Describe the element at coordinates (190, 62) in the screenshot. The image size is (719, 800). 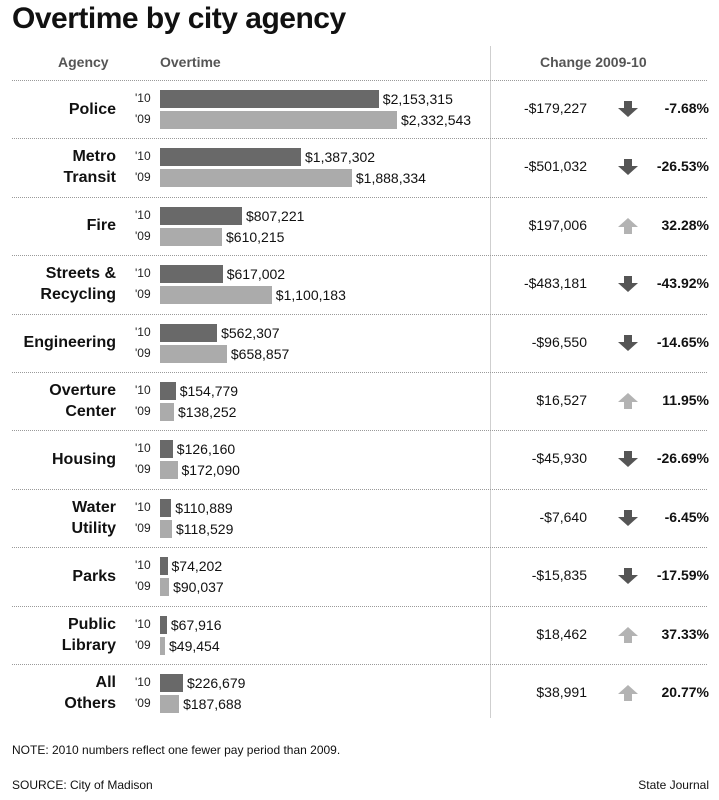
I see `overtime-column-header: Overtime` at that location.